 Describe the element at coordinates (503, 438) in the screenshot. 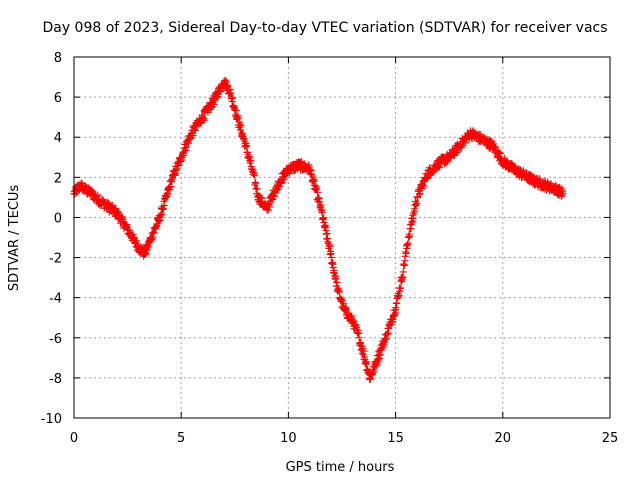

I see `x-tick-label: 20` at that location.